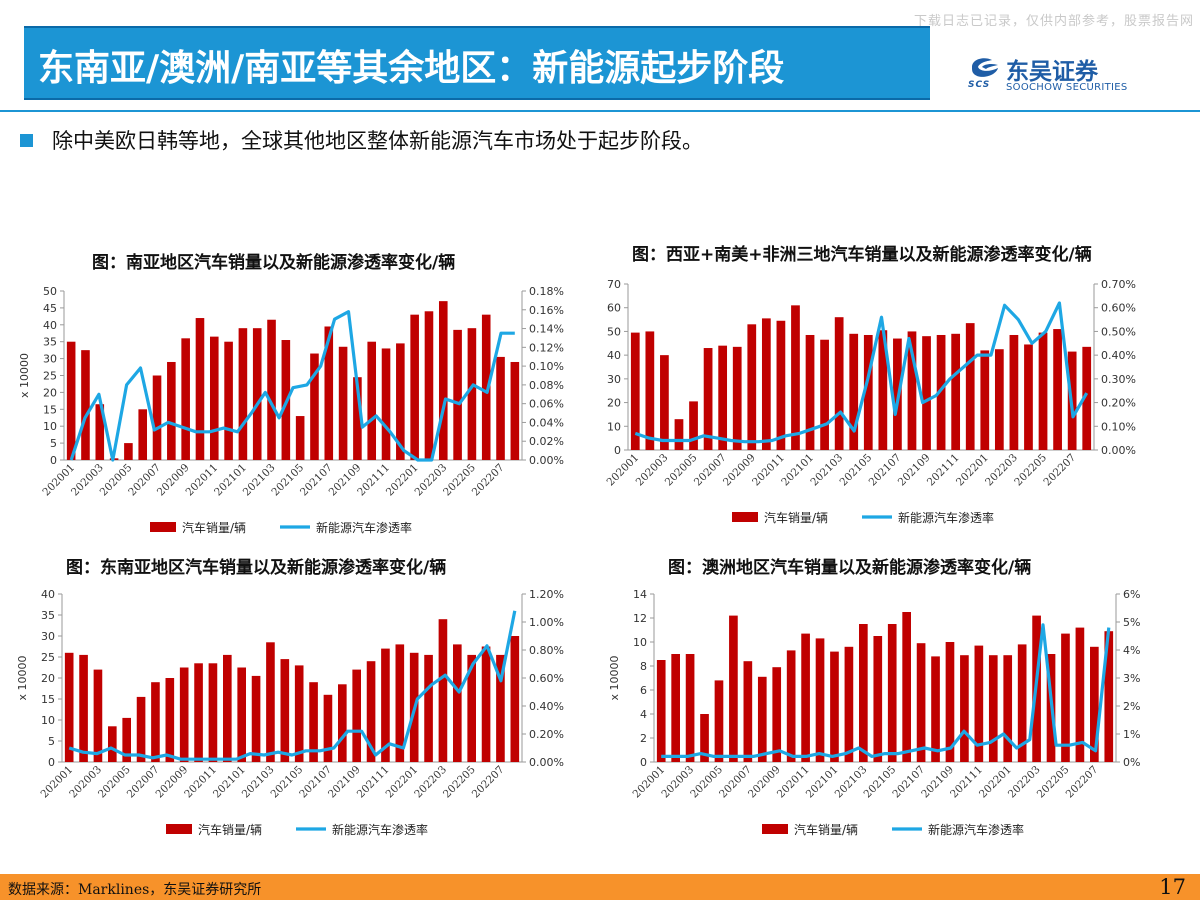 This screenshot has height=900, width=1200. What do you see at coordinates (546, 310) in the screenshot?
I see `y2-tick-label: 0.16%` at bounding box center [546, 310].